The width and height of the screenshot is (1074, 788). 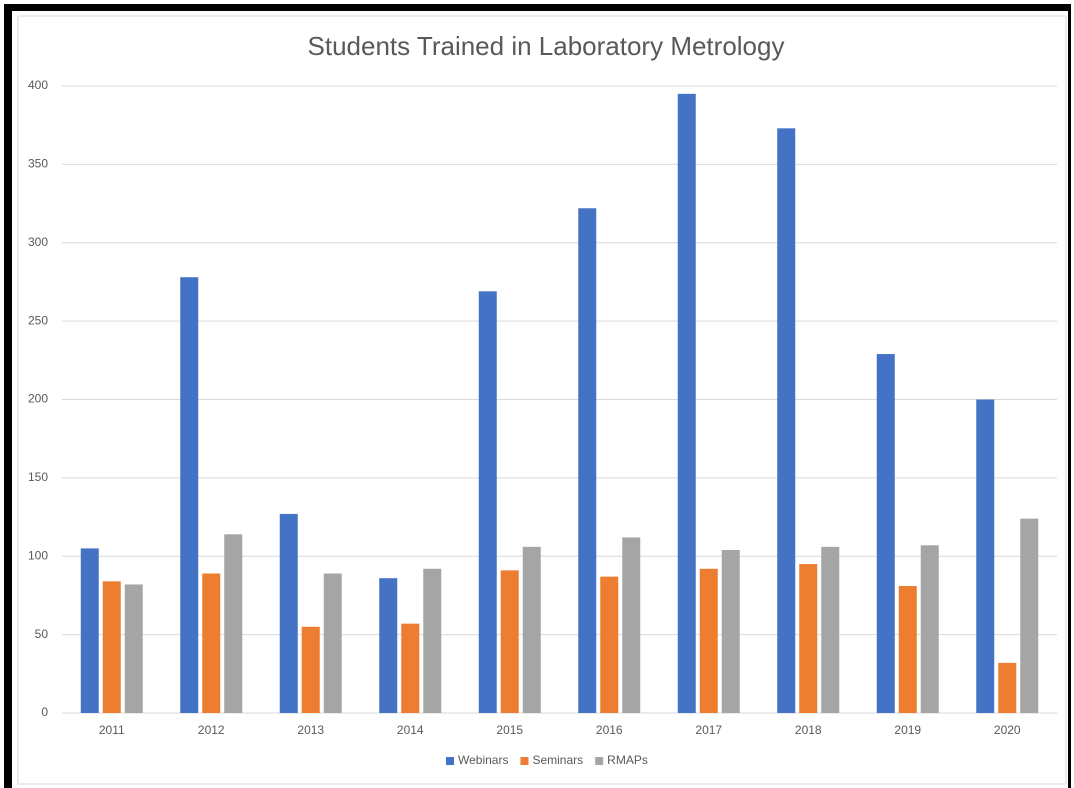 I want to click on chart-title: Students Trained in Laboratory Metrology, so click(x=546, y=46).